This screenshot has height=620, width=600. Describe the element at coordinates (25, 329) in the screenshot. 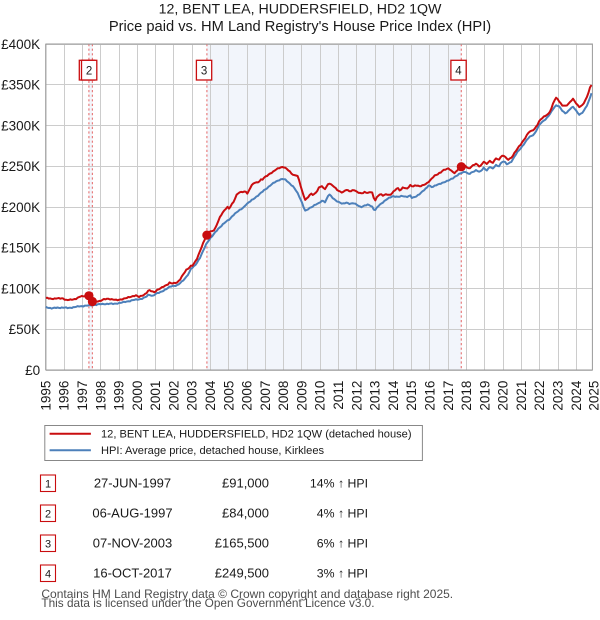

I see `svg-text: £50K` at that location.